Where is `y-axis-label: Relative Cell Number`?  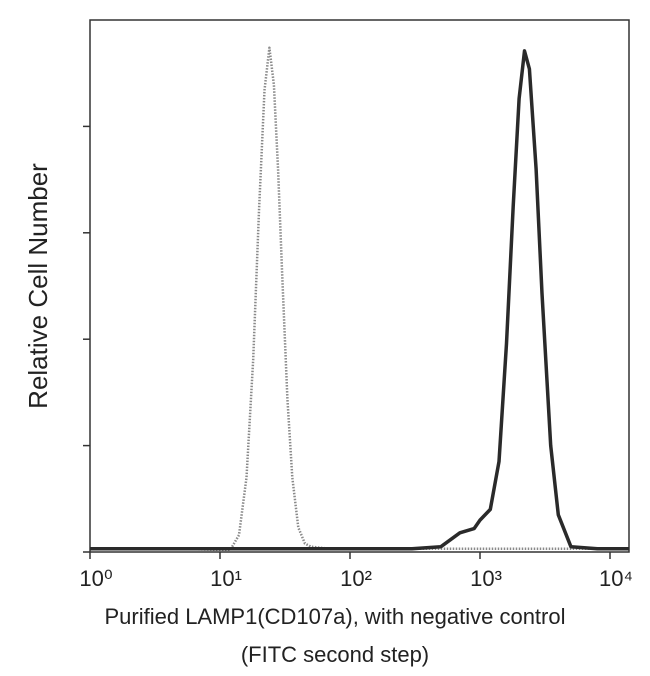
y-axis-label: Relative Cell Number is located at coordinates (38, 286).